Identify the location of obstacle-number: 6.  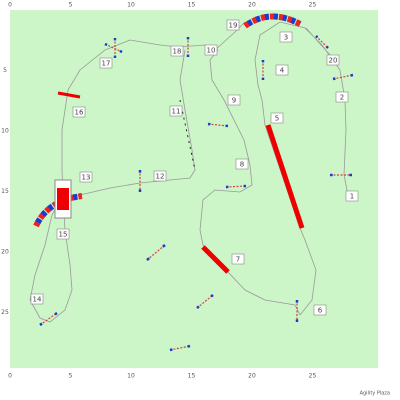
(320, 311).